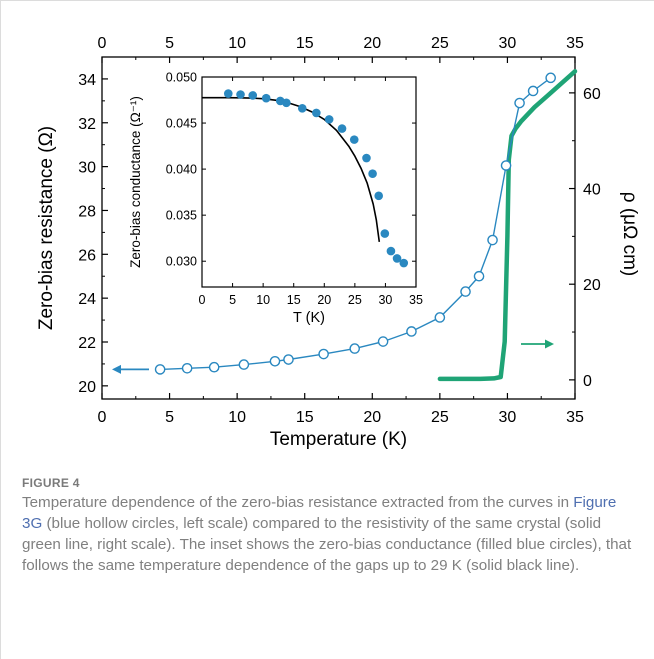  Describe the element at coordinates (87, 255) in the screenshot. I see `y-tick-label-left: 26` at that location.